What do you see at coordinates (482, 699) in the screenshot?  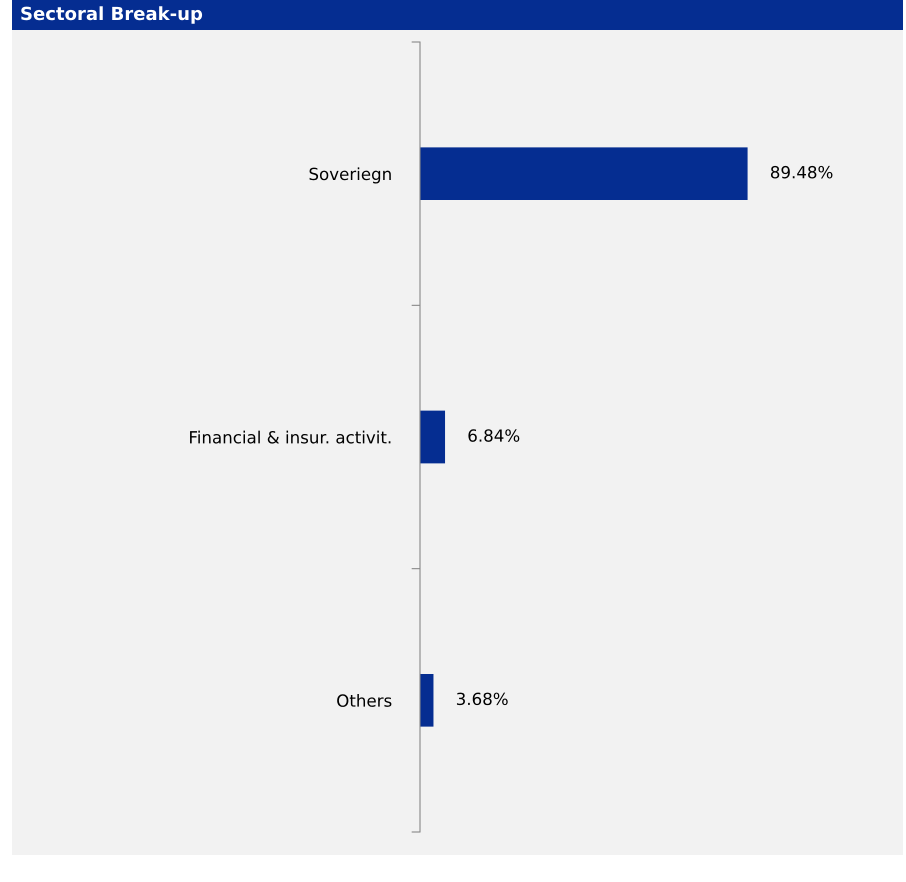 I see `data-label: 3.68%` at bounding box center [482, 699].